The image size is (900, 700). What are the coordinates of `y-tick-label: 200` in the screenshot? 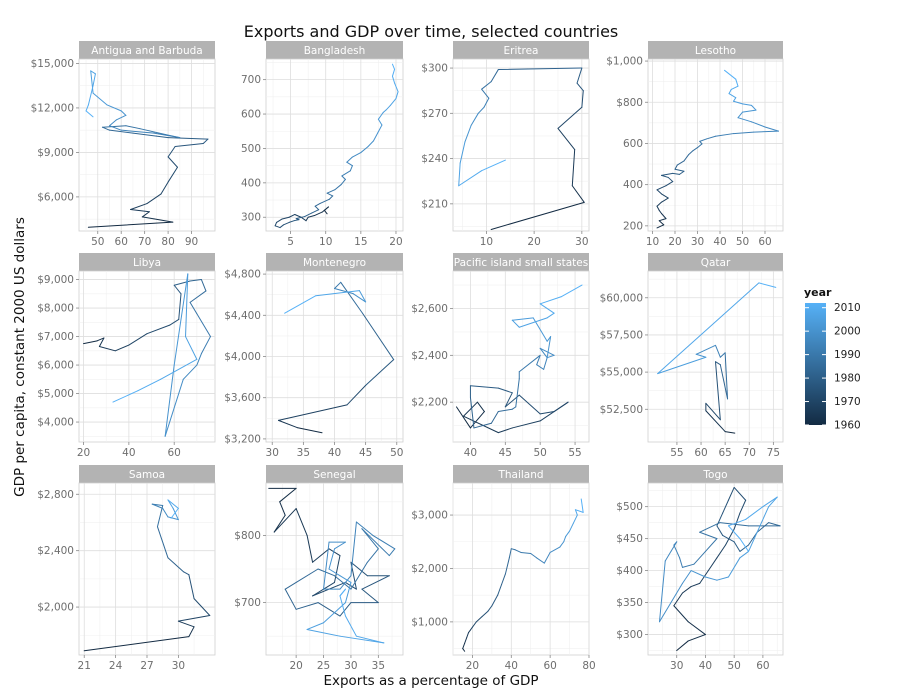 It's located at (633, 226).